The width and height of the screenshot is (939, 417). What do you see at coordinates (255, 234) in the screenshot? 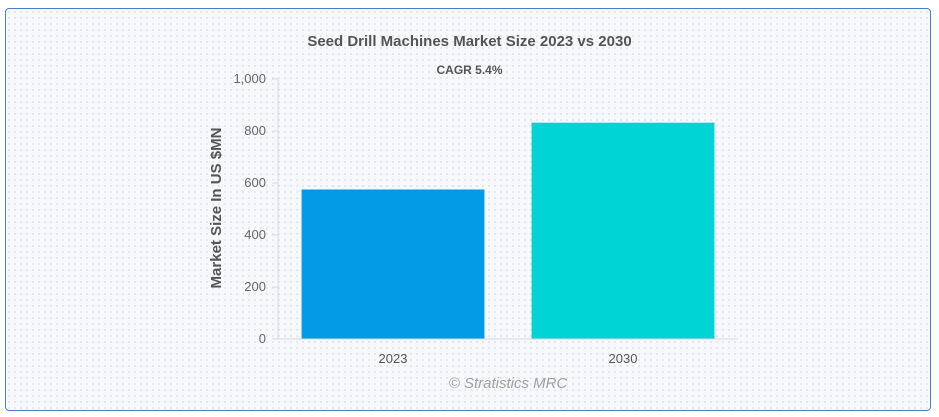
I see `y-tick-label: 400` at bounding box center [255, 234].